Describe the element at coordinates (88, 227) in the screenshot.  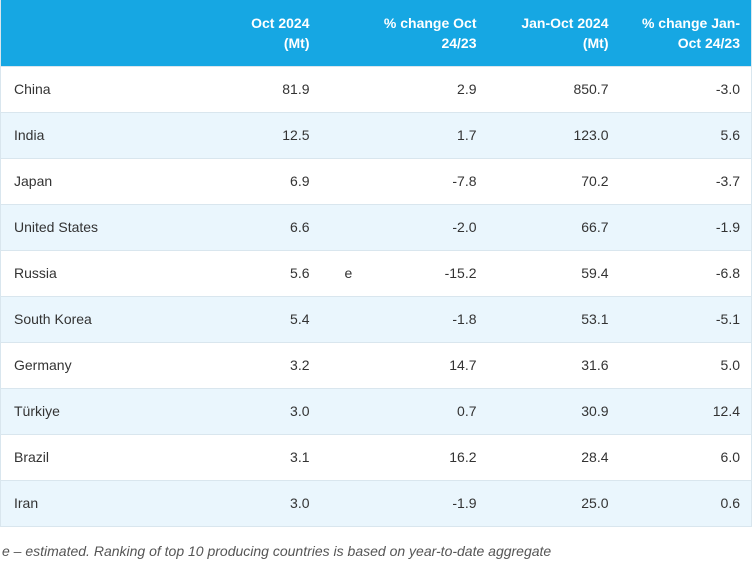
I see `cell-country: United States` at that location.